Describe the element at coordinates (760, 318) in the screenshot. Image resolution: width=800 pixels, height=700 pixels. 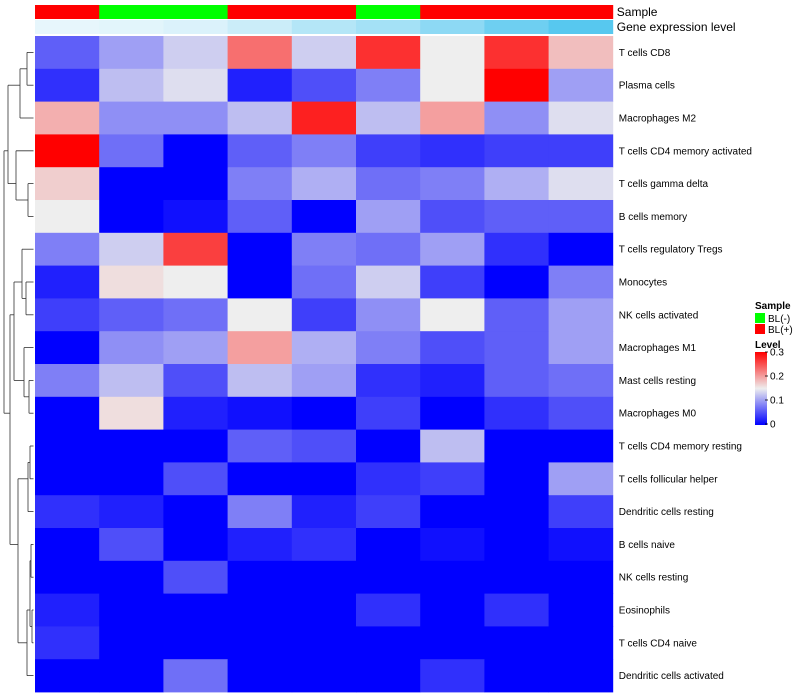
I see `legend-swatch` at that location.